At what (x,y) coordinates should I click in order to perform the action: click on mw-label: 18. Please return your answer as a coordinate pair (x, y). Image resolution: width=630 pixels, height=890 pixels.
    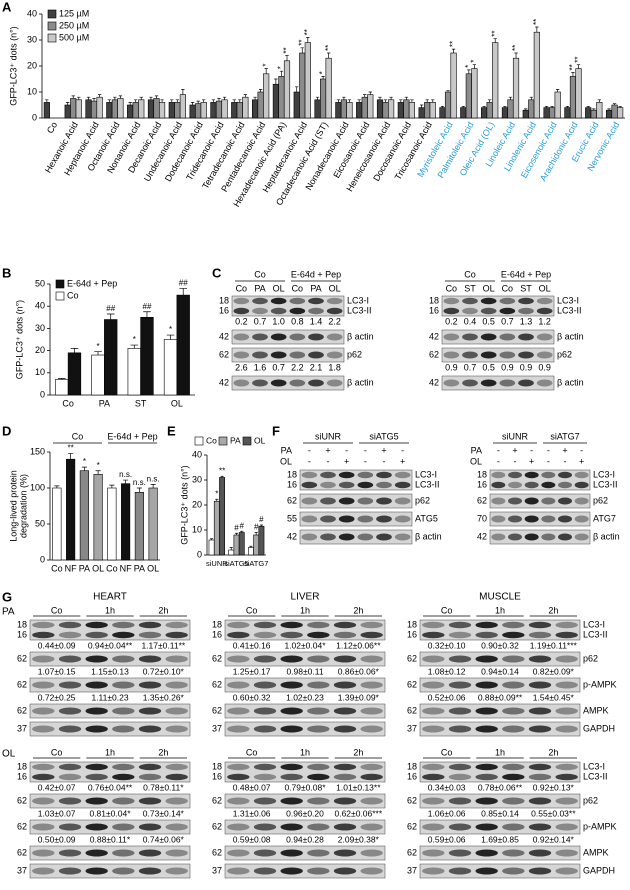
    Looking at the image, I should click on (482, 474).